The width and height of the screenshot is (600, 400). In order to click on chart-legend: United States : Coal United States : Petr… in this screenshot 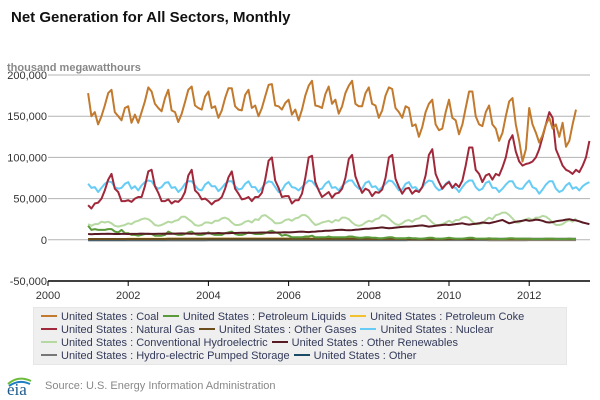, I will do `click(300, 336)`.